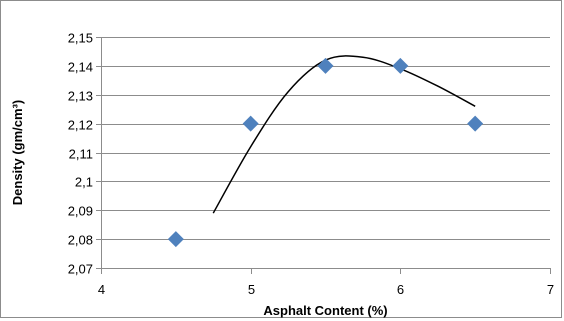 Image resolution: width=564 pixels, height=321 pixels. I want to click on x-tick-label: 7, so click(550, 289).